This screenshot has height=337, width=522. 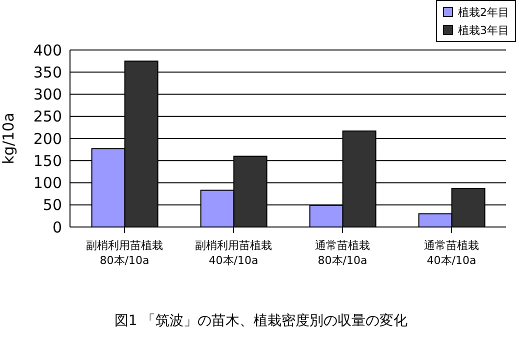 What do you see at coordinates (47, 117) in the screenshot?
I see `y-tick-label: 250` at bounding box center [47, 117].